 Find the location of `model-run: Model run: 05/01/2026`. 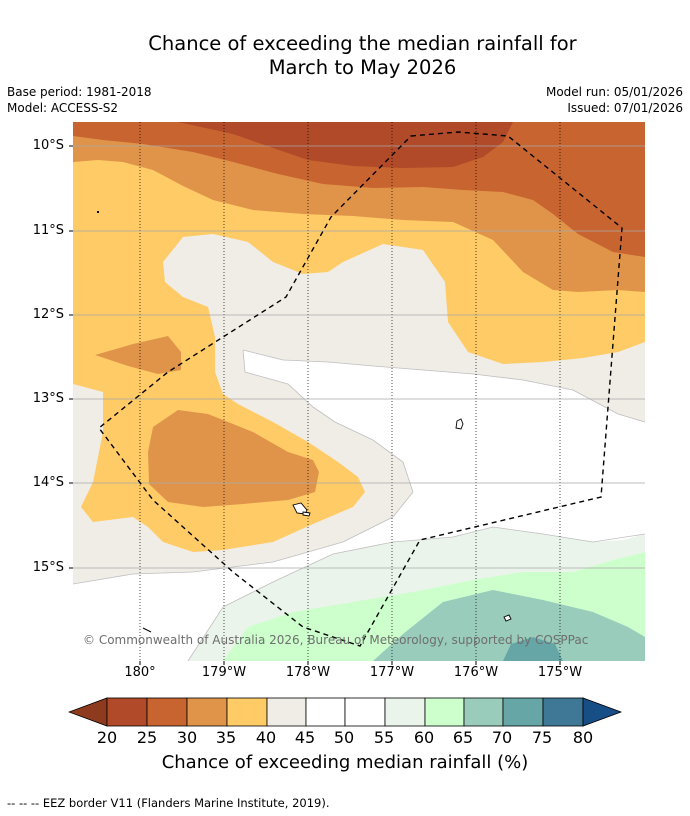

model-run: Model run: 05/01/2026 is located at coordinates (614, 92).